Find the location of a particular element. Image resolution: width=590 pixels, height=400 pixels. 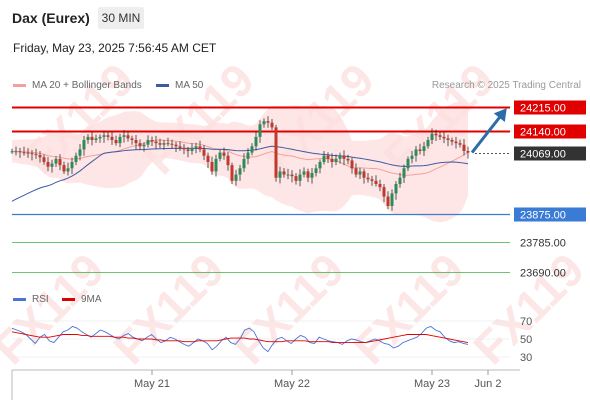

x-axis-label: May 23 is located at coordinates (432, 384).